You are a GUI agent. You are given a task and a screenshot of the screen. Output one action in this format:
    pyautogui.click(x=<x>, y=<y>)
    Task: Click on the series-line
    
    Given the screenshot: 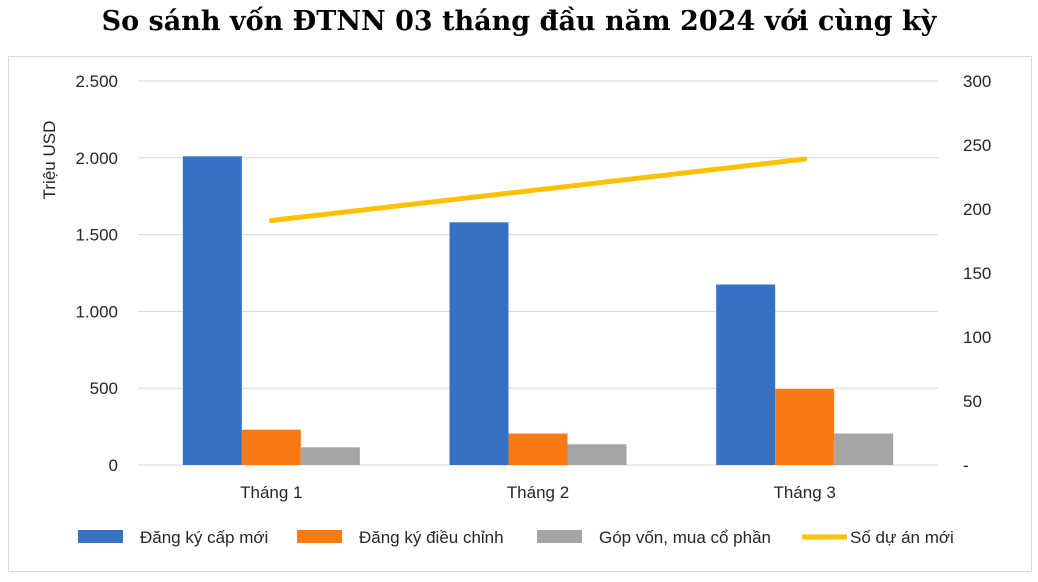 What is the action you would take?
    pyautogui.click(x=538, y=190)
    